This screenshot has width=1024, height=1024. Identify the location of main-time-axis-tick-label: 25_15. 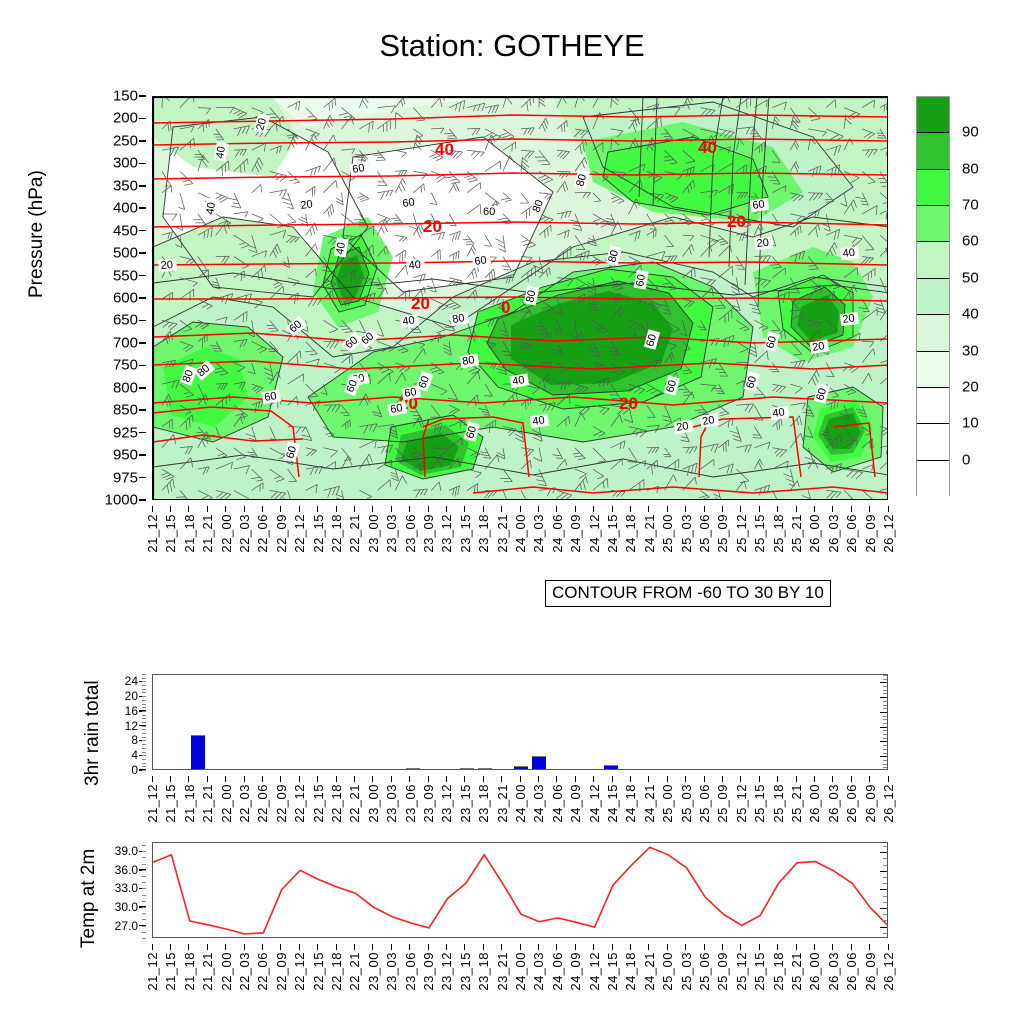
(760, 533).